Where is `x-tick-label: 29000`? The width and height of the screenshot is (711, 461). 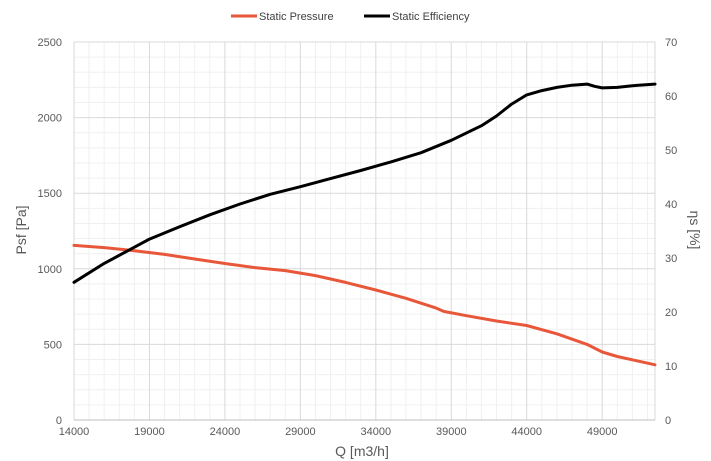
x-tick-label: 29000 is located at coordinates (300, 432).